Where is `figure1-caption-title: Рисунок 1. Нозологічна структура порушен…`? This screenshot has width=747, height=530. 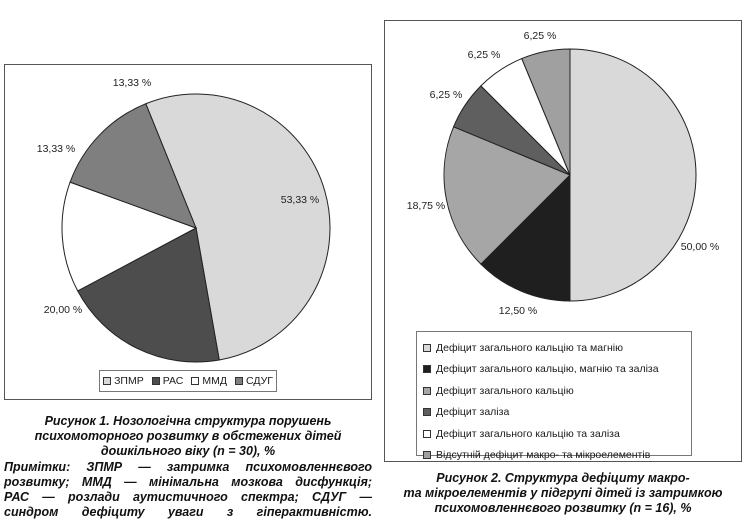 figure1-caption-title: Рисунок 1. Нозологічна структура порушен… is located at coordinates (188, 436).